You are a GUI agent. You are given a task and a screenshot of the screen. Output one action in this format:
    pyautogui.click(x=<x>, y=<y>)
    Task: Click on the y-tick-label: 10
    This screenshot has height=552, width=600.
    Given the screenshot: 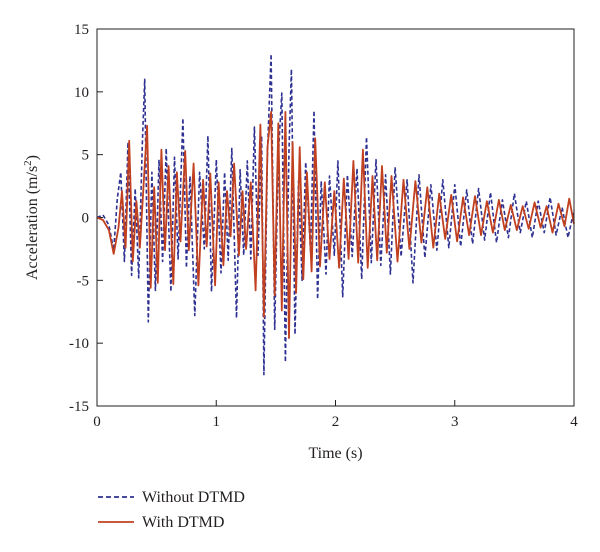 What is the action you would take?
    pyautogui.click(x=81, y=93)
    